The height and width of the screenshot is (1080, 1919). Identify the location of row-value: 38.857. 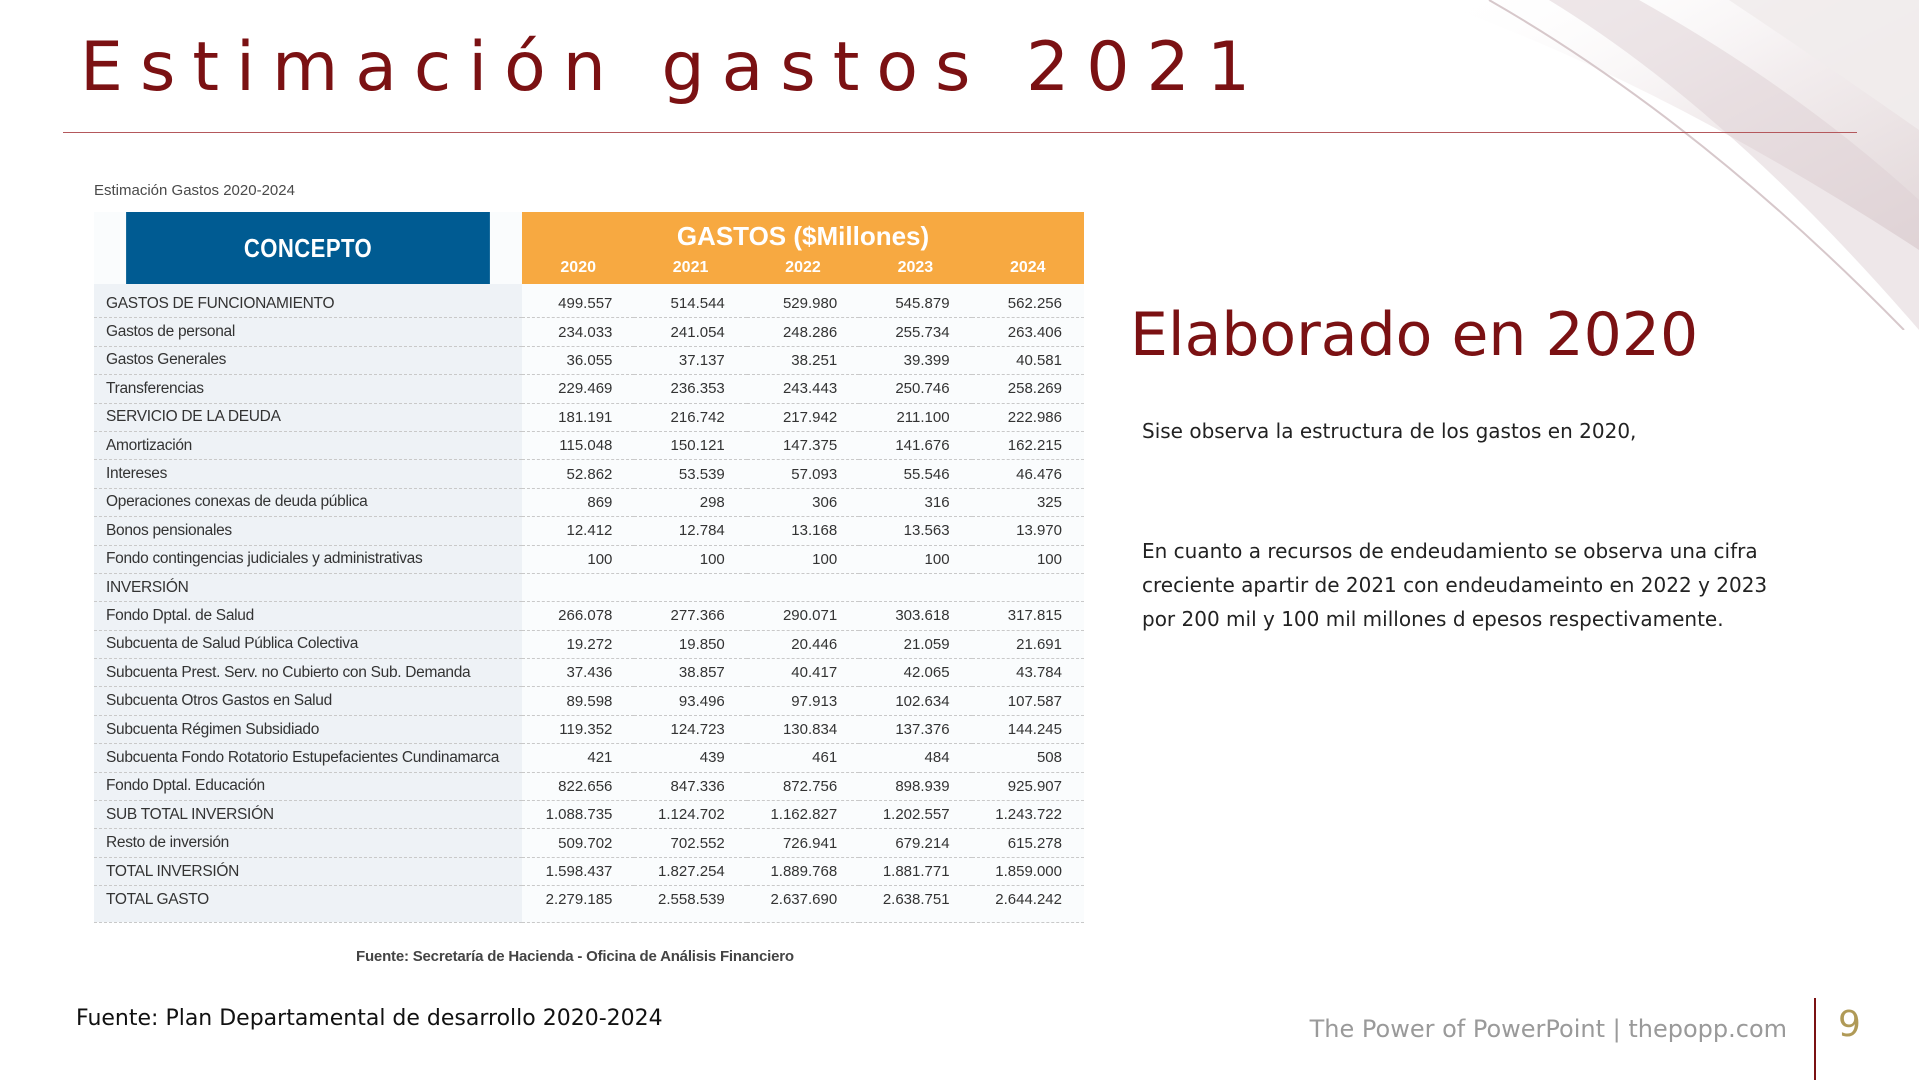
(690, 673).